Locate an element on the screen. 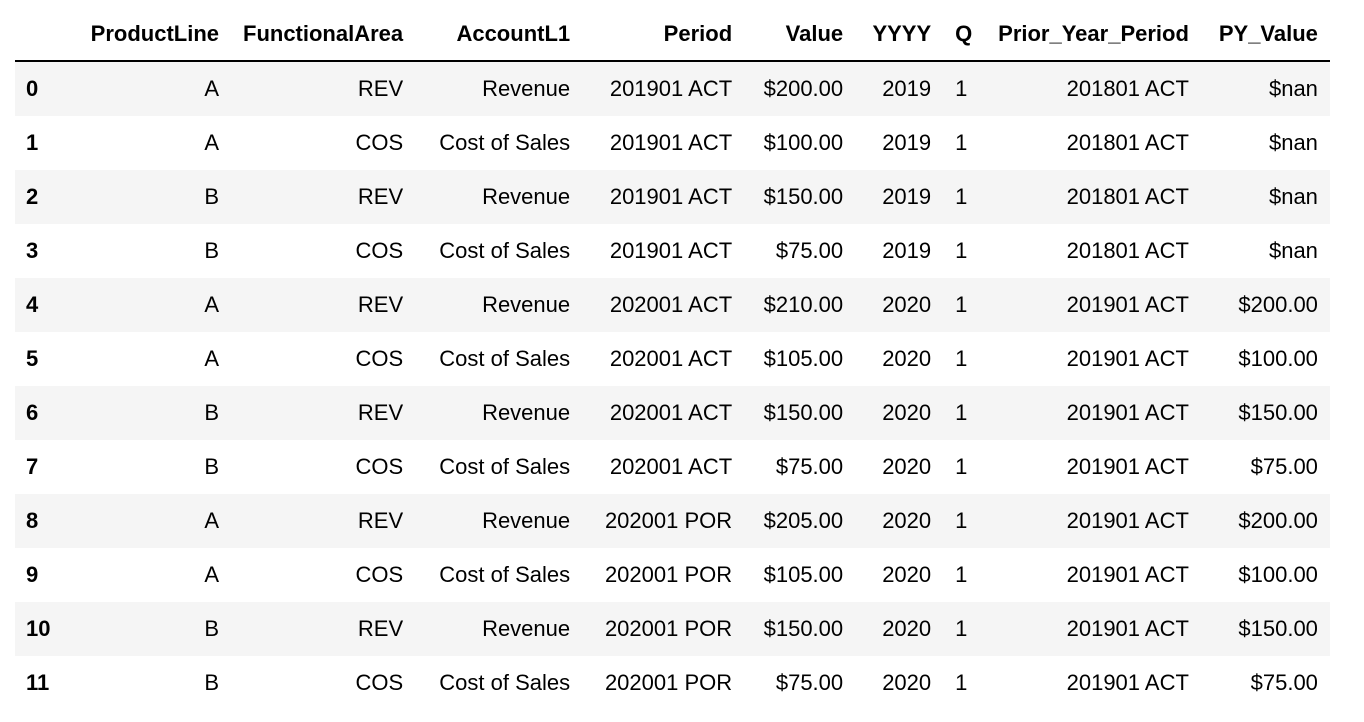 The image size is (1364, 722). column-header-functionalarea: FunctionalArea is located at coordinates (323, 35).